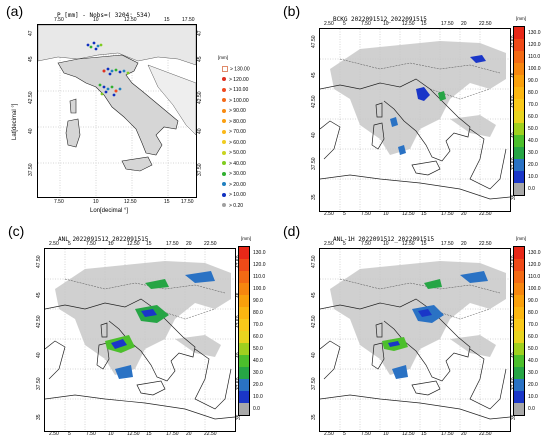  Describe the element at coordinates (258, 325) in the screenshot. I see `colorbar-label: 70.0` at that location.